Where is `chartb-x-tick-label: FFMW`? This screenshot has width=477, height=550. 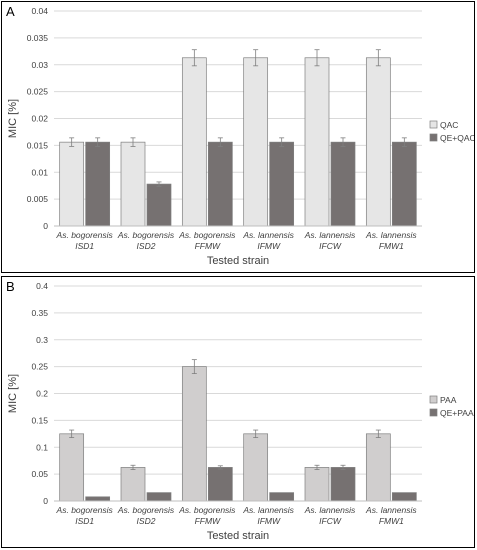 chartb-x-tick-label: FFMW is located at coordinates (208, 521).